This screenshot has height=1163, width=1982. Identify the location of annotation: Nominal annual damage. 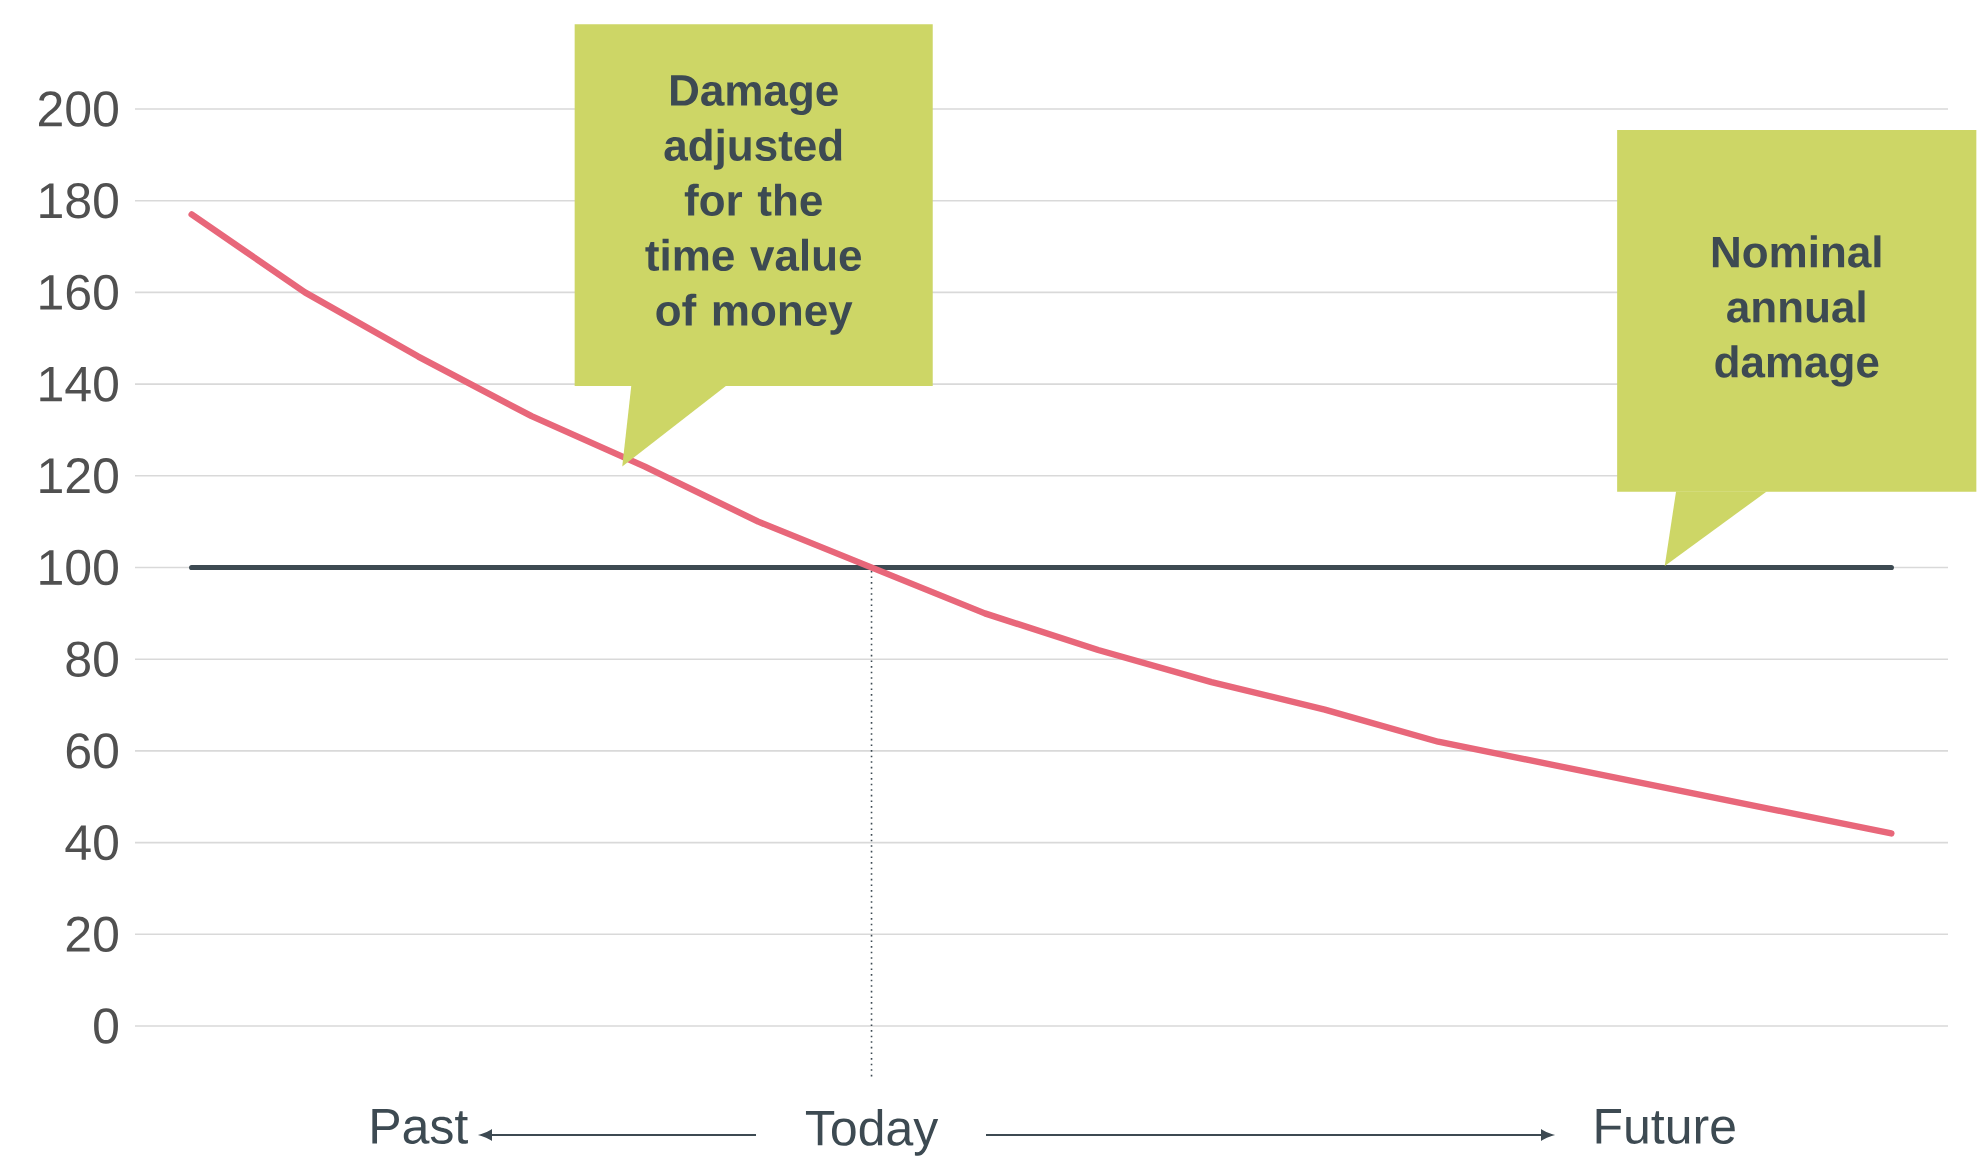
(1796, 311).